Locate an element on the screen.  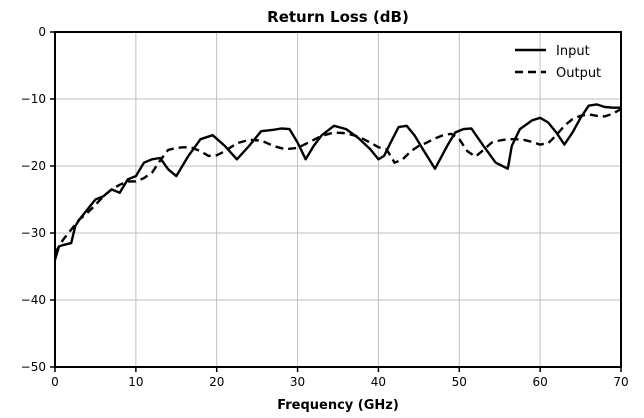
x-tick-label: 30 is located at coordinates (297, 382).